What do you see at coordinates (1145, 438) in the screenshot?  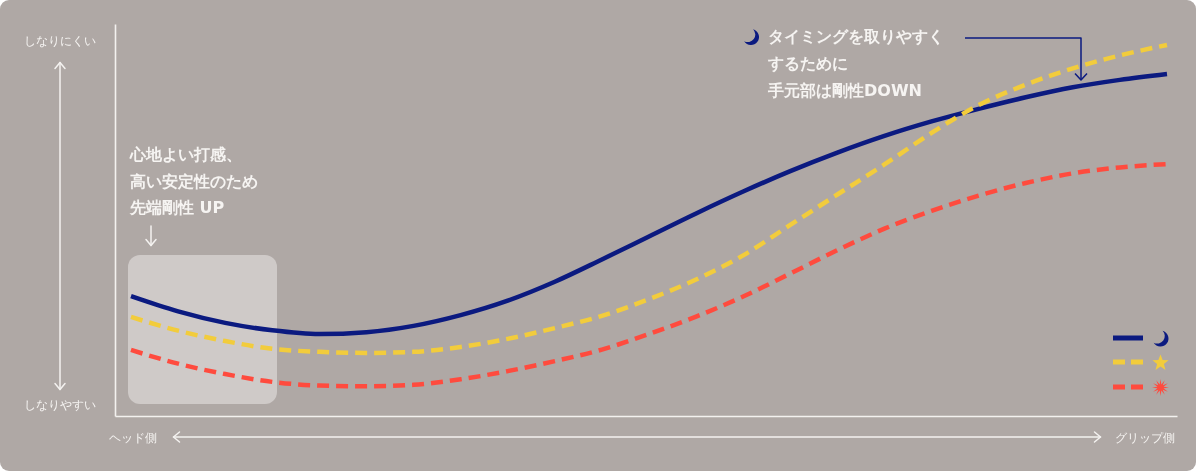 I see `text: グリップ側` at bounding box center [1145, 438].